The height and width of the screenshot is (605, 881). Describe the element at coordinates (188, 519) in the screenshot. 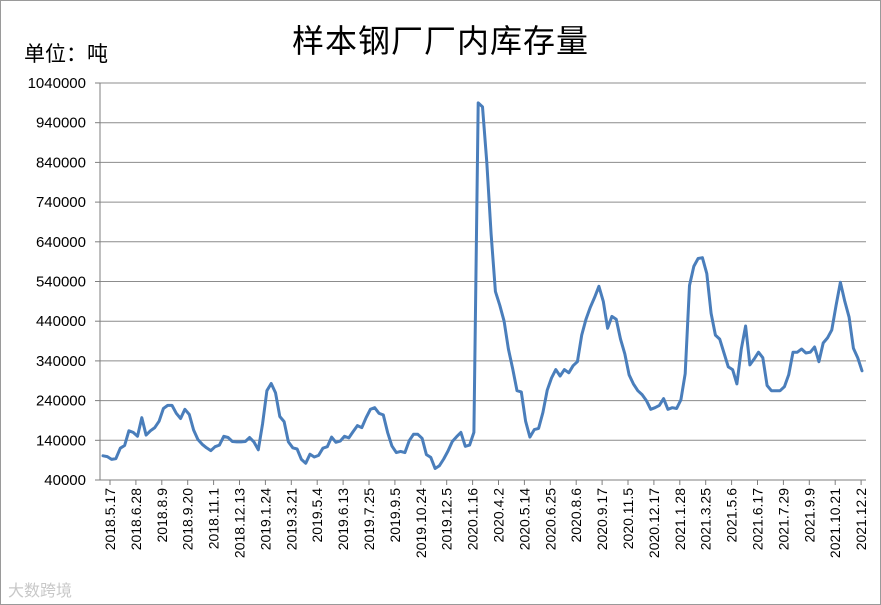

I see `x-tick-label-3: 2018.9.20` at that location.